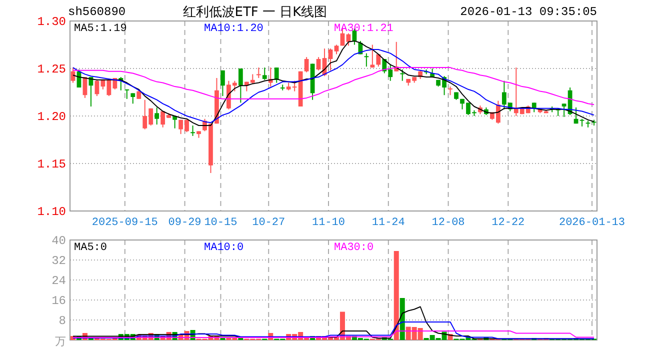 The image size is (660, 360). I want to click on text: MA30:0, so click(354, 248).